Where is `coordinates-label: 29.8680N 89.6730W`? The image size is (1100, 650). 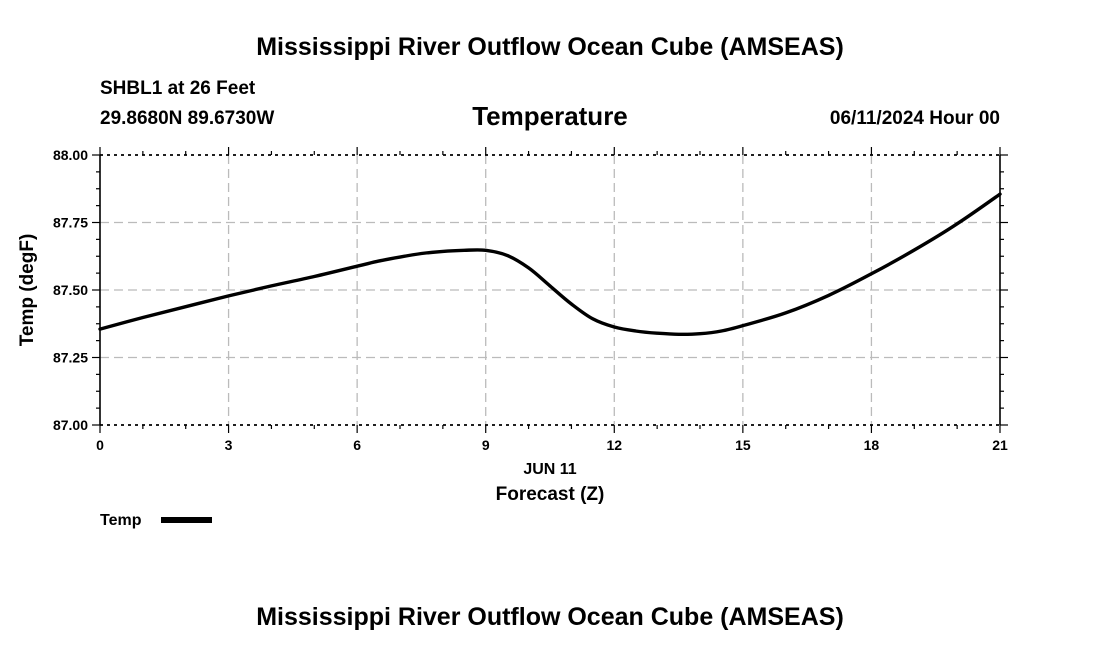 coordinates-label: 29.8680N 89.6730W is located at coordinates (187, 118).